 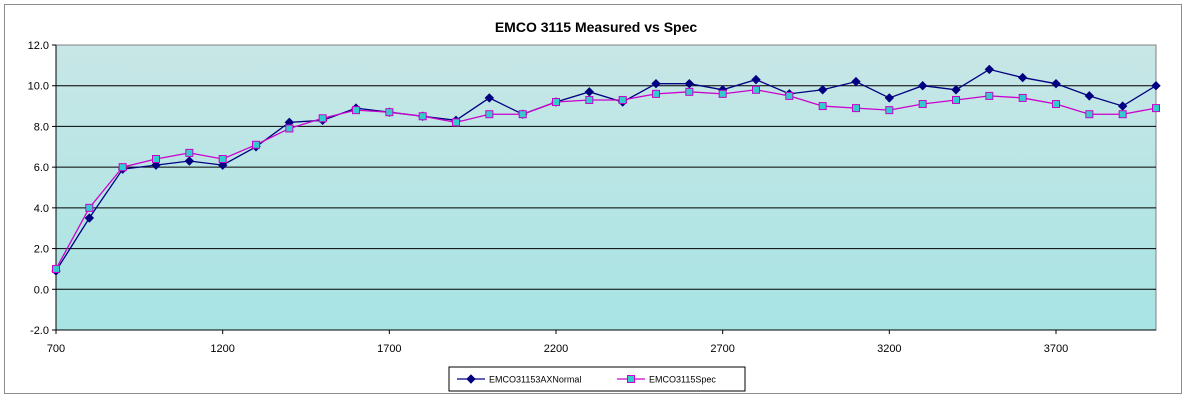 What do you see at coordinates (1056, 349) in the screenshot?
I see `x-tick-label: 3700` at bounding box center [1056, 349].